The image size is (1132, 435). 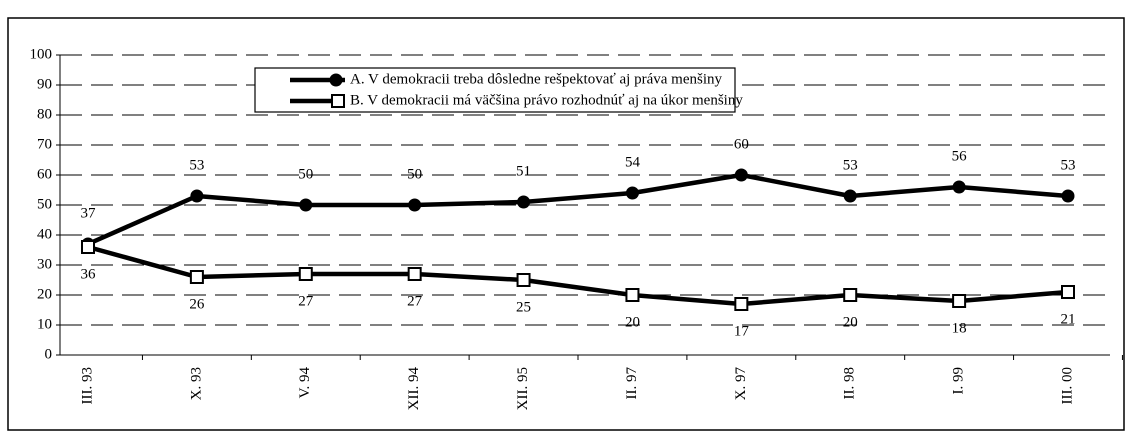 I want to click on data-label: 54, so click(x=633, y=162).